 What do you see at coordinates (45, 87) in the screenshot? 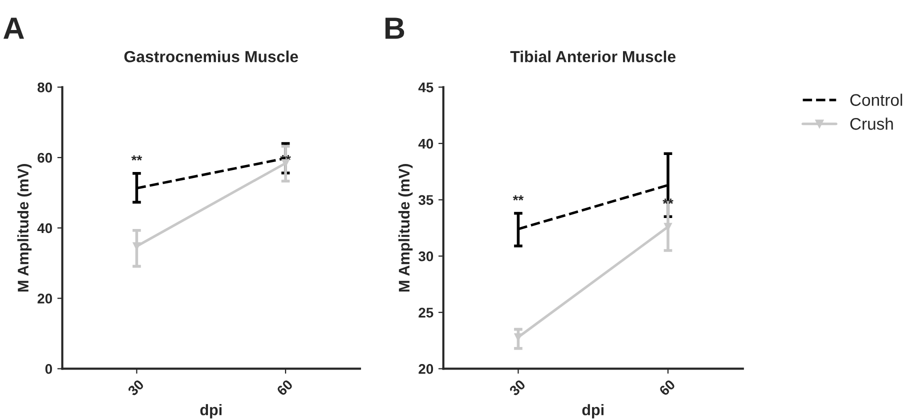
I see `y-tick-label: 80` at bounding box center [45, 87].